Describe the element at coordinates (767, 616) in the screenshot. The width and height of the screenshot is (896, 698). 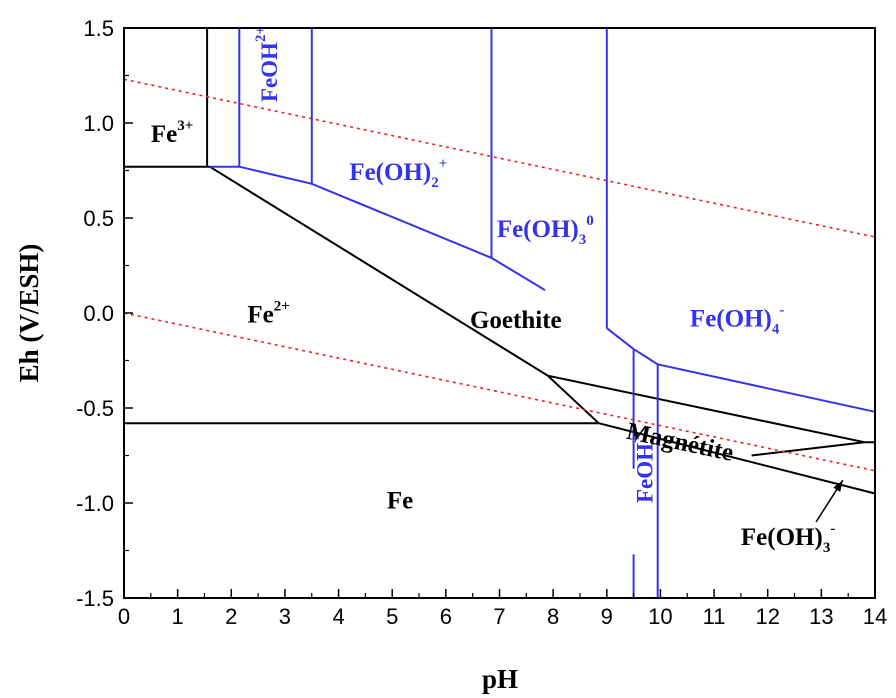
I see `x-tick-label: 12` at that location.